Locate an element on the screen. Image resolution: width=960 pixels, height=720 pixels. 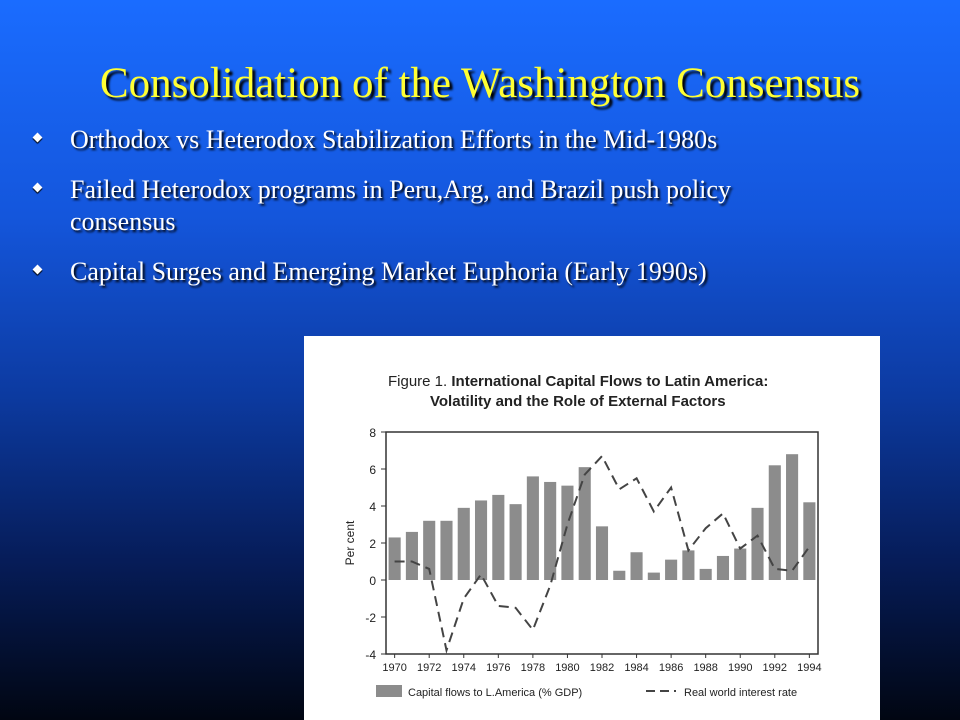
legend-label-interest-rate: Real world interest rate is located at coordinates (740, 693).